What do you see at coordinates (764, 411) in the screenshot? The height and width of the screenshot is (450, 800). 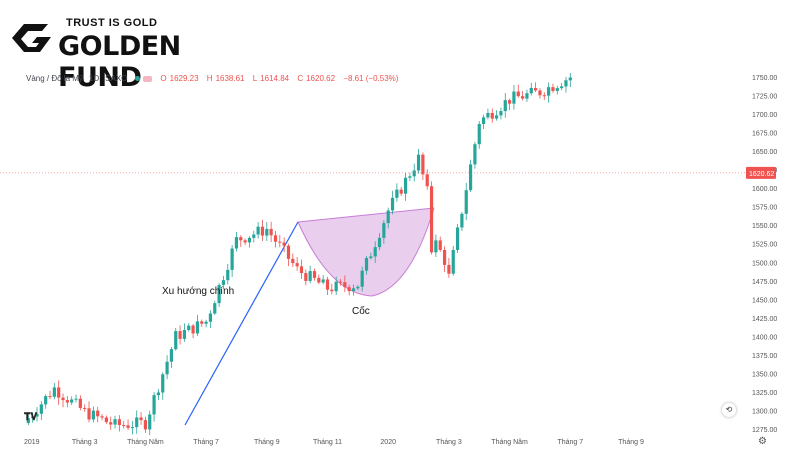 I see `y-tick-label: 1300.00` at bounding box center [764, 411].